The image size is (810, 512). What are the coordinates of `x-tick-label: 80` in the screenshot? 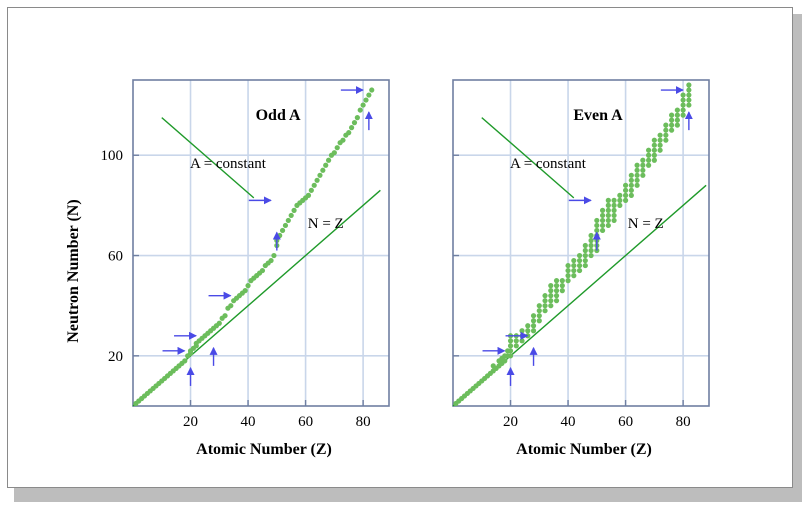 It's located at (363, 422).